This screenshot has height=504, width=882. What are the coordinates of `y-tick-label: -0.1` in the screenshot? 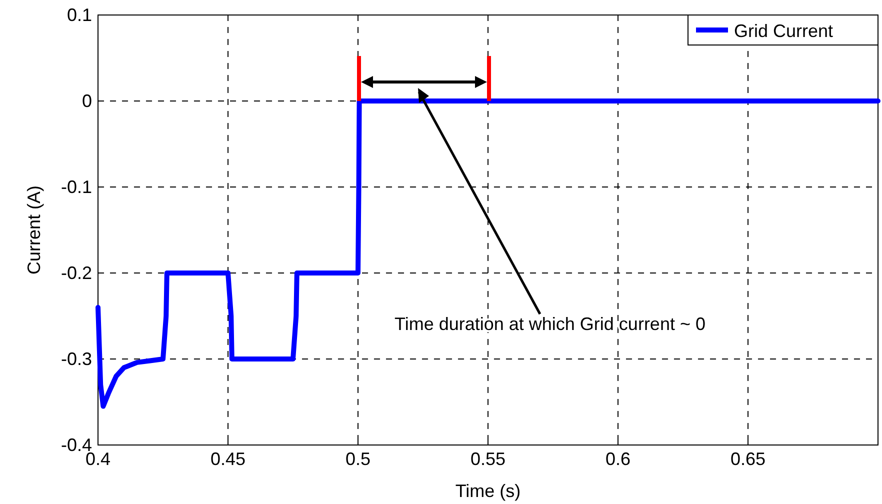 It's located at (76, 187).